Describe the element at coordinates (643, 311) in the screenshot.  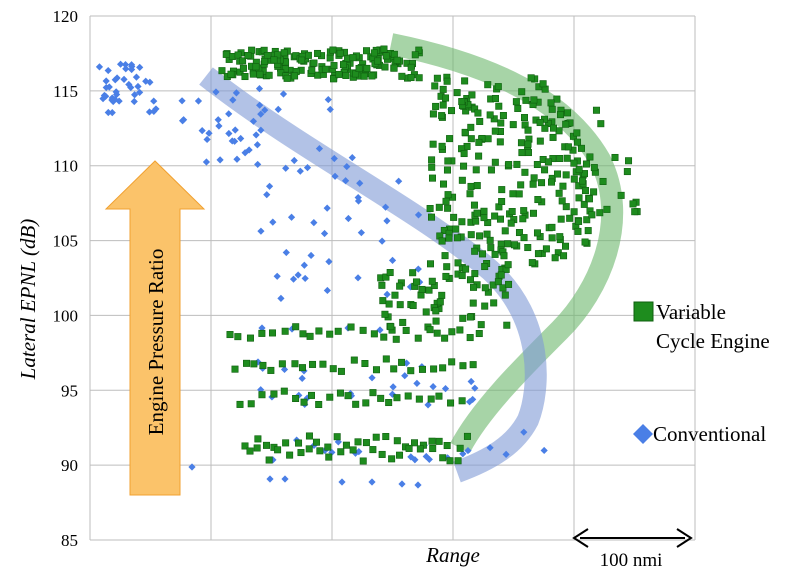
I see `legend-vce-marker` at that location.